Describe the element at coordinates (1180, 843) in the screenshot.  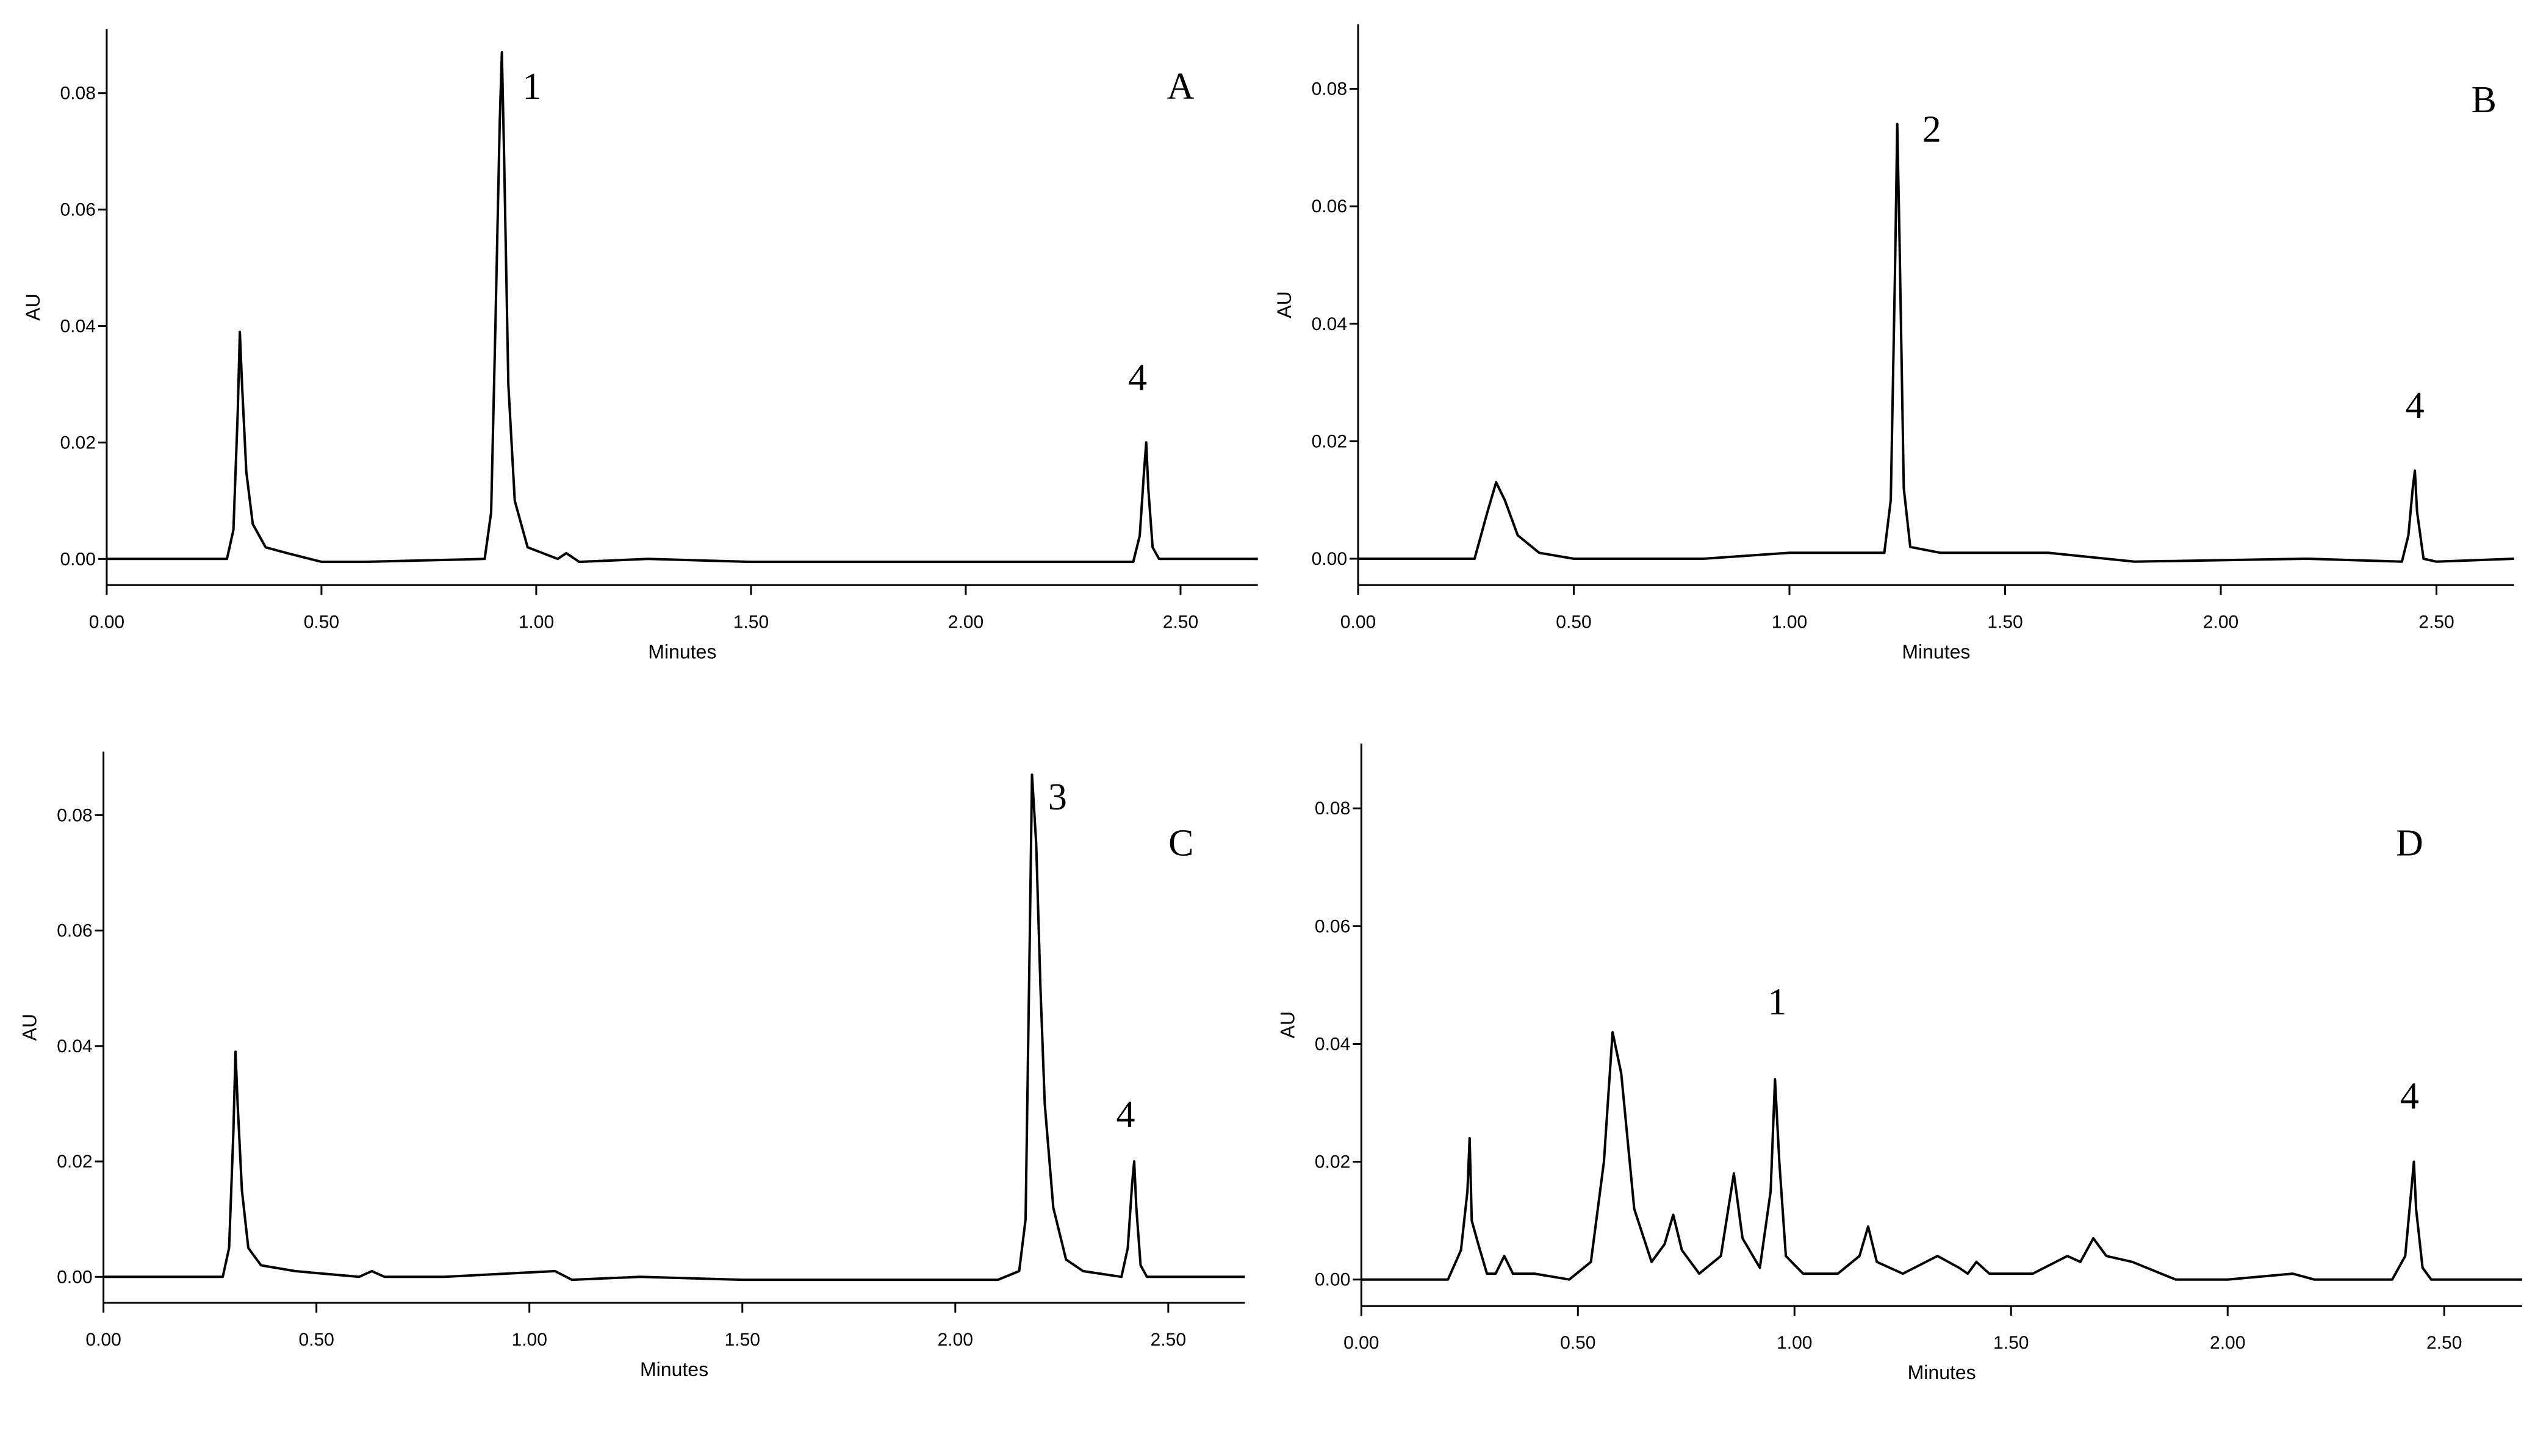
I see `peak-annotation: C` at that location.